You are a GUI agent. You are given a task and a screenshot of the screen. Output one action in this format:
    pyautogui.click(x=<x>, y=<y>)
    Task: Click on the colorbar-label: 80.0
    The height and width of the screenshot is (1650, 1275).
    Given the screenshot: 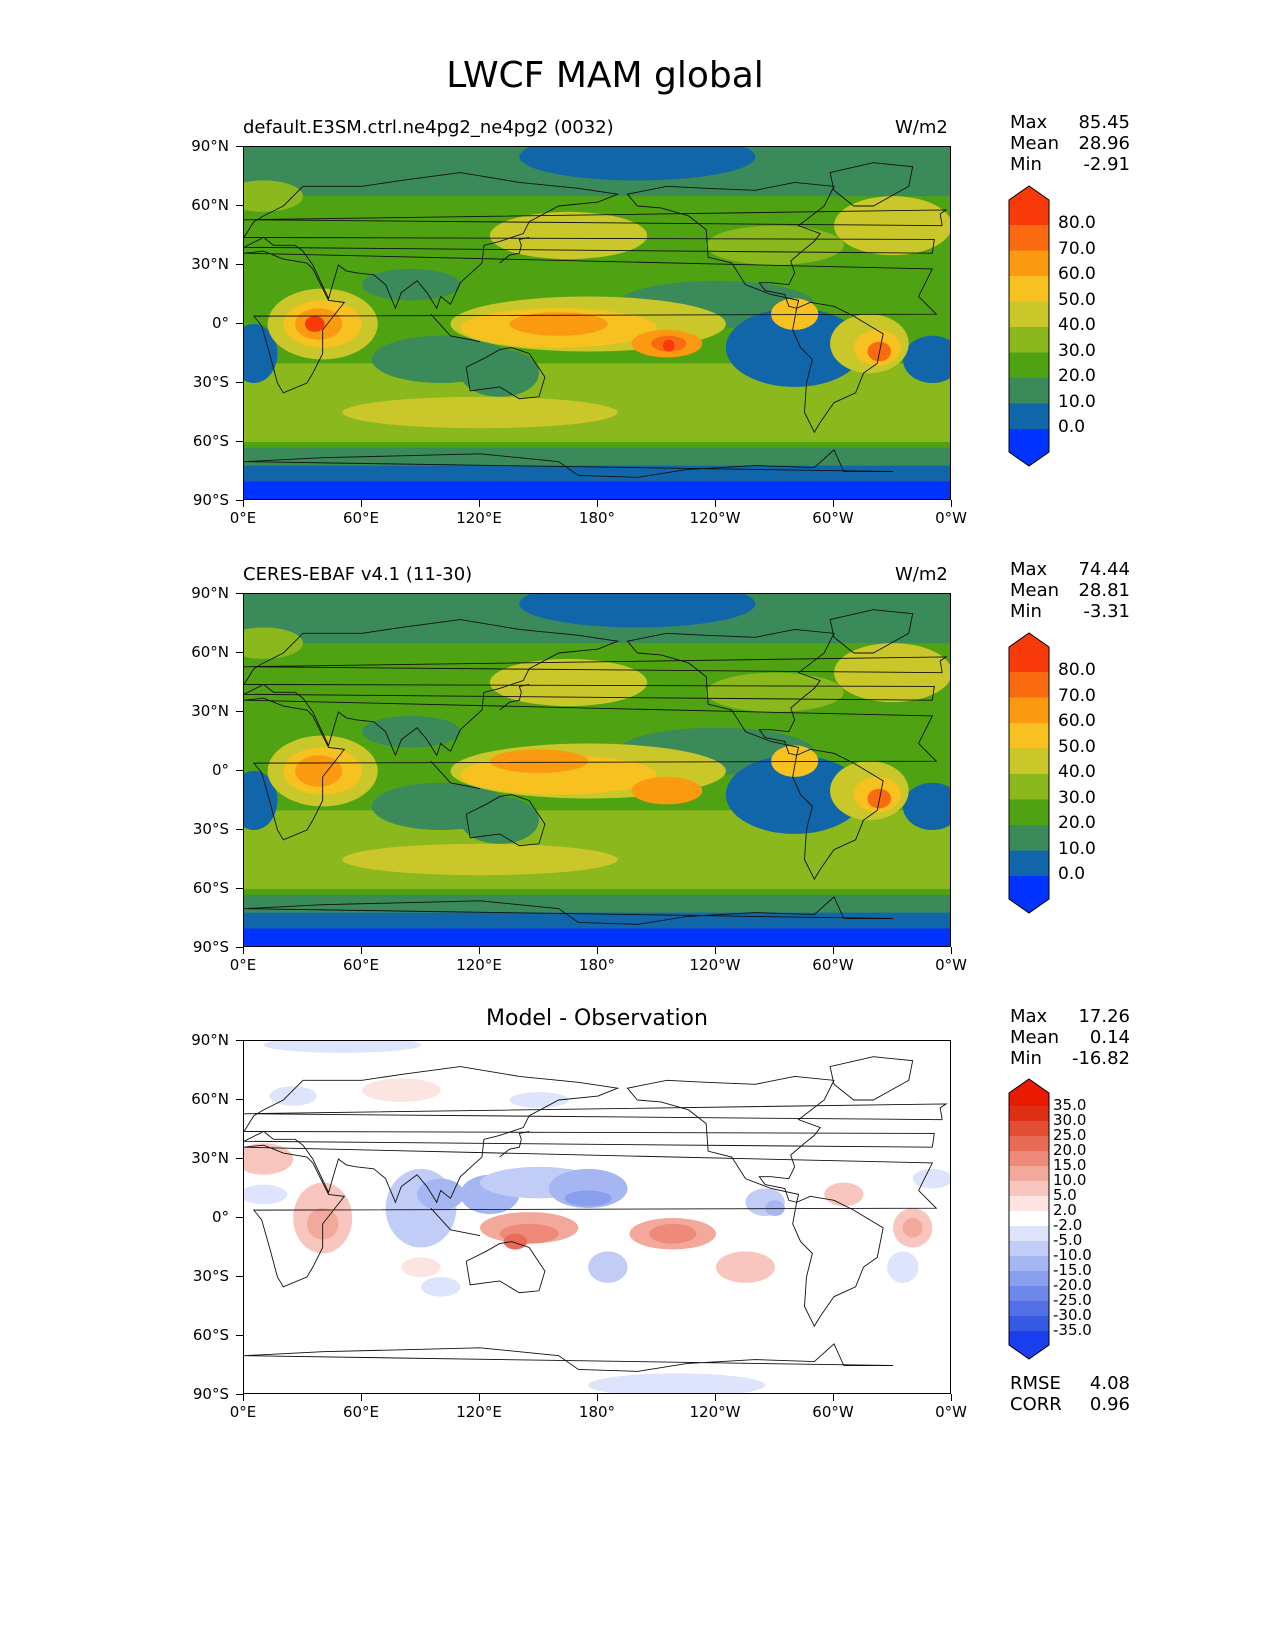 What is the action you would take?
    pyautogui.click(x=1077, y=223)
    